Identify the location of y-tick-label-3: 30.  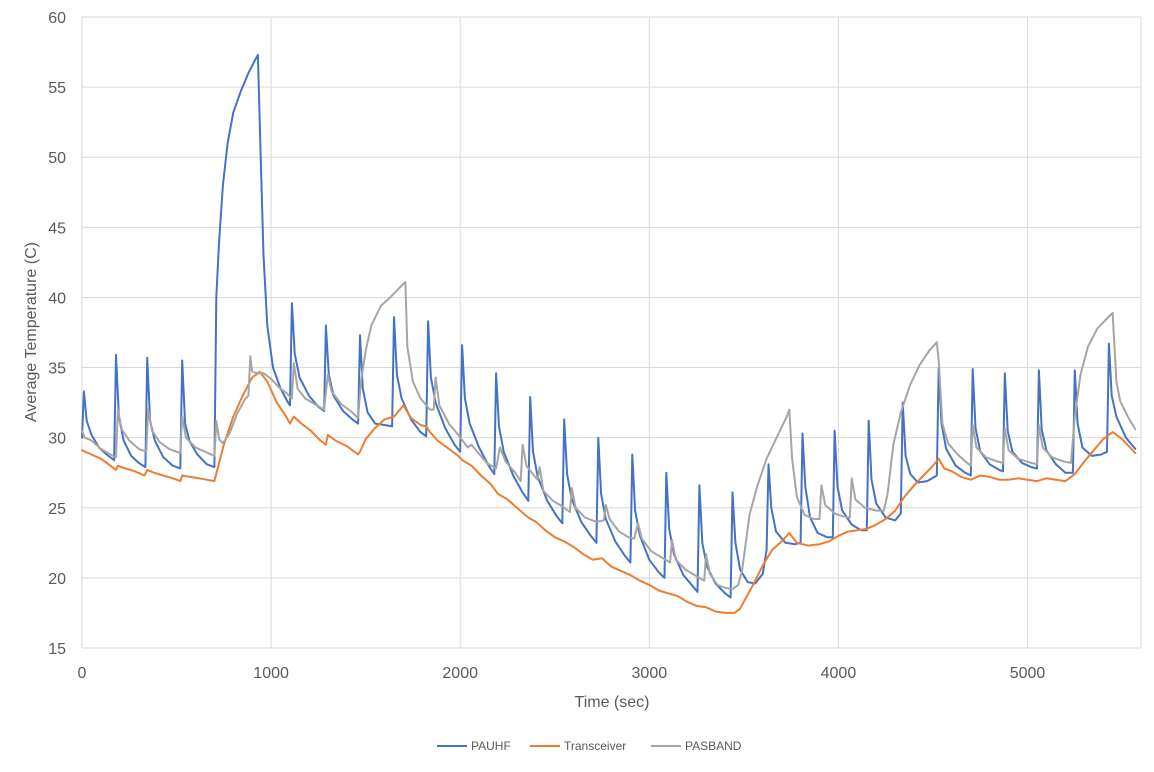
(57, 439).